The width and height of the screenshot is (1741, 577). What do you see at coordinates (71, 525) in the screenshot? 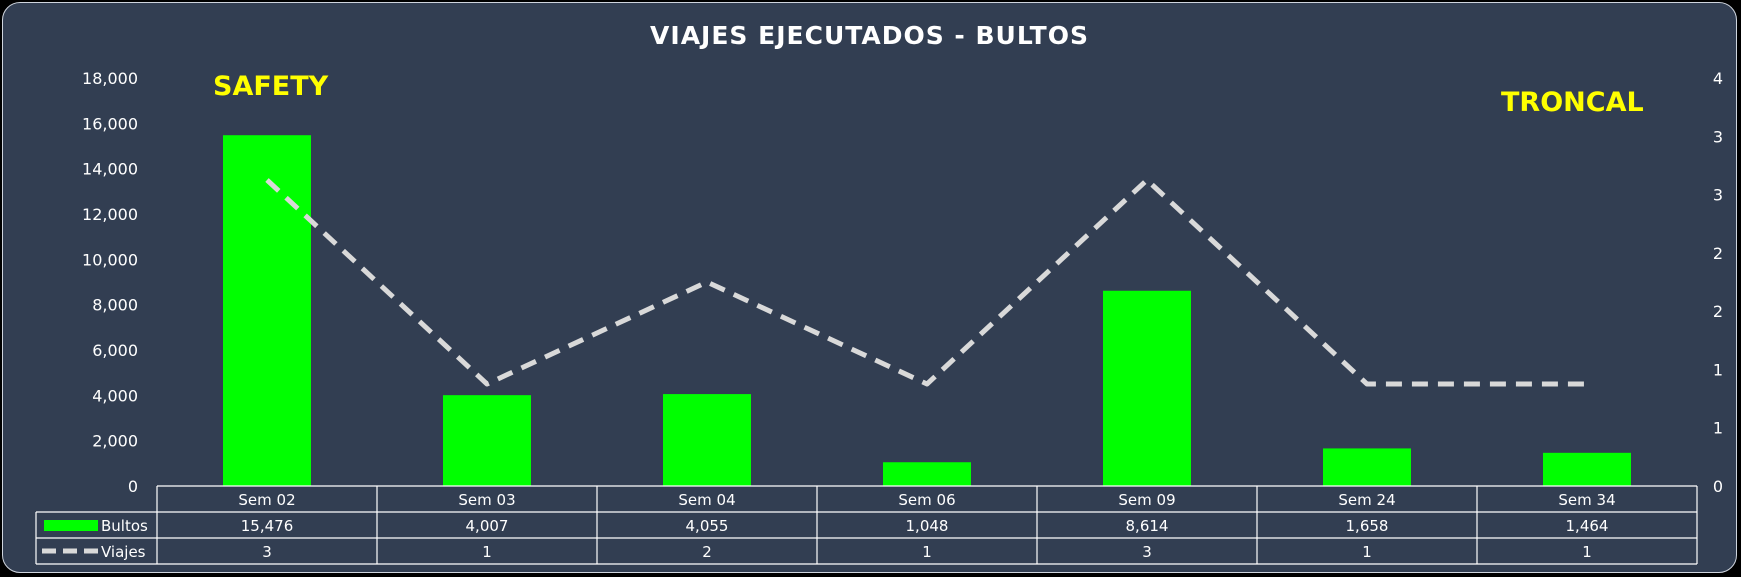
I see `legend-key-bultos` at bounding box center [71, 525].